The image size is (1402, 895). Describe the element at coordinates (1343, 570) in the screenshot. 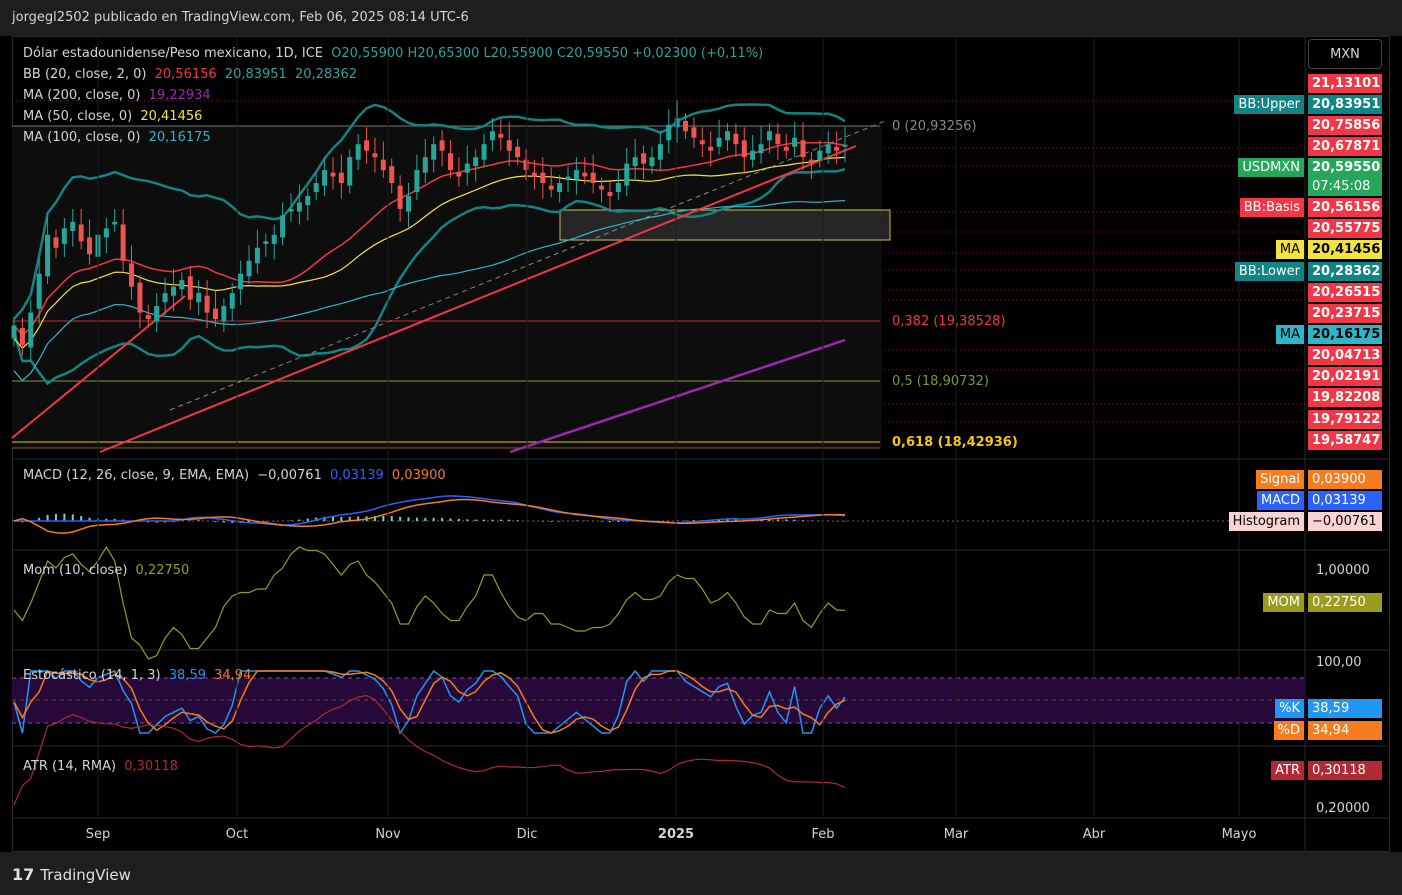

I see `mom-tick: 1,00000` at that location.